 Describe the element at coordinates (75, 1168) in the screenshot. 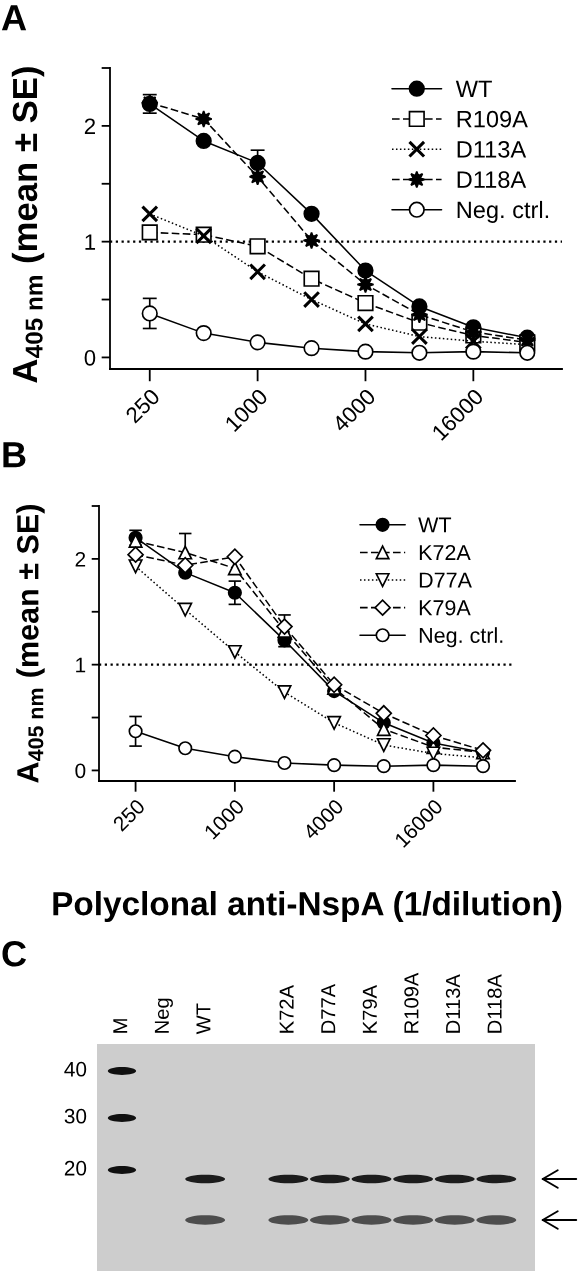

I see `text: 20` at that location.